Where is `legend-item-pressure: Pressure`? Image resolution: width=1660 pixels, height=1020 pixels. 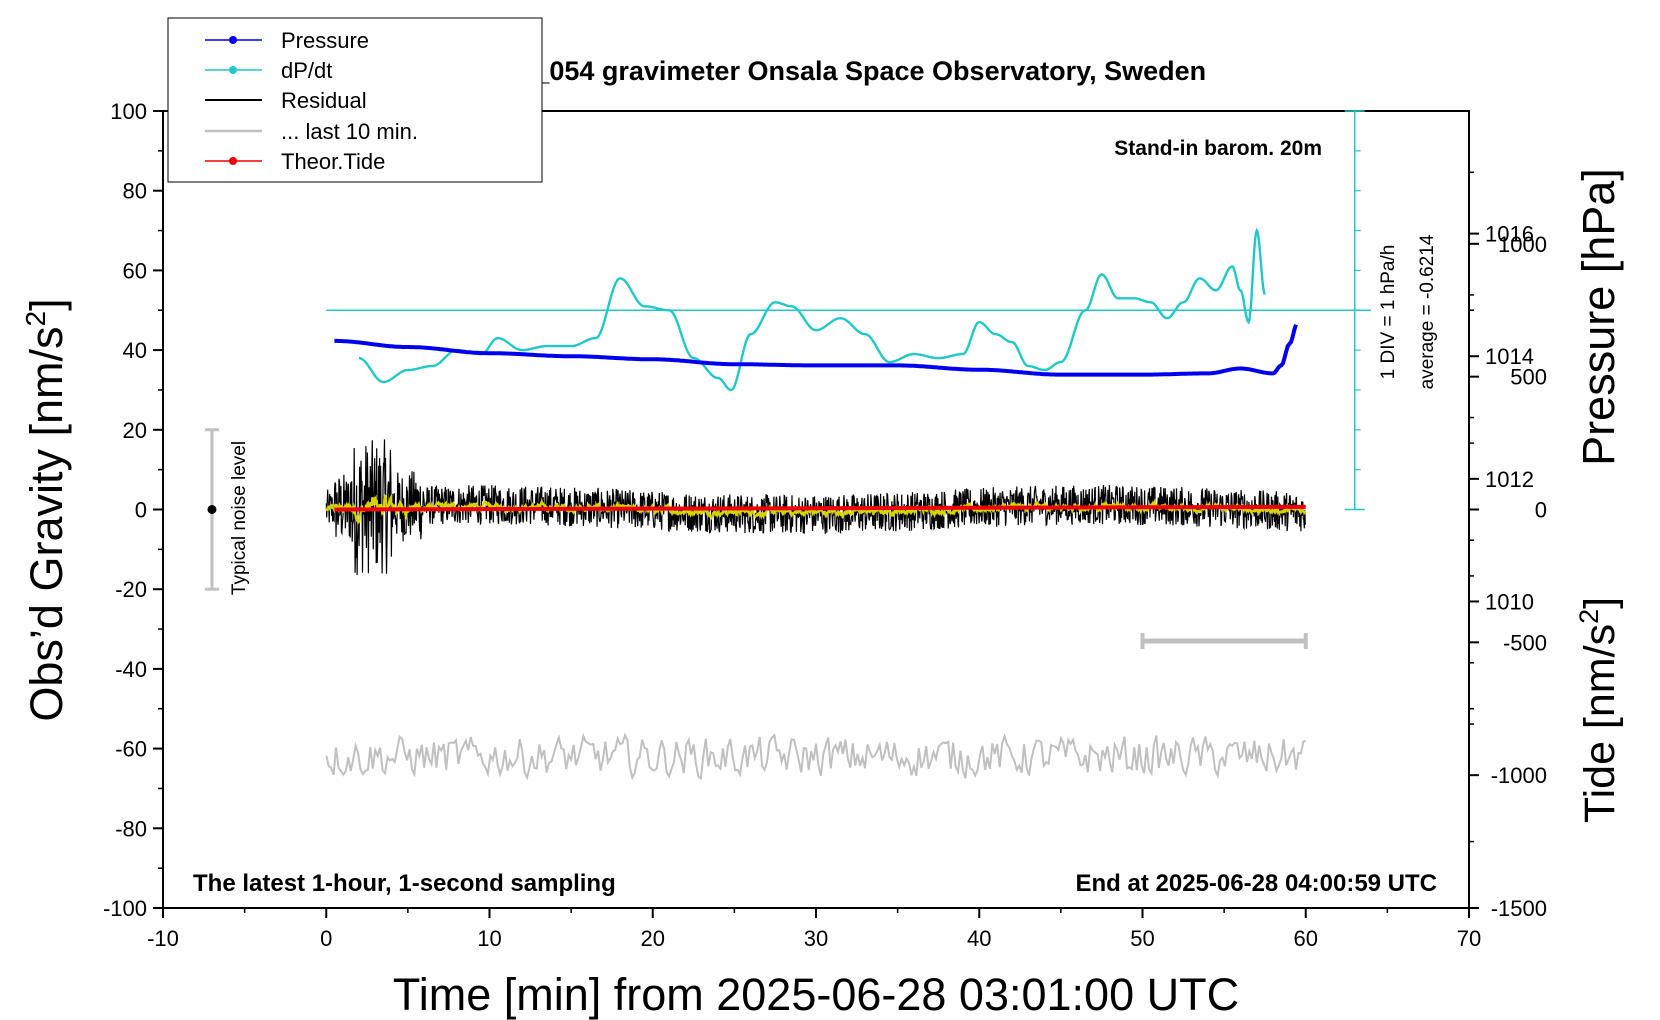
legend-item-pressure: Pressure is located at coordinates (287, 40).